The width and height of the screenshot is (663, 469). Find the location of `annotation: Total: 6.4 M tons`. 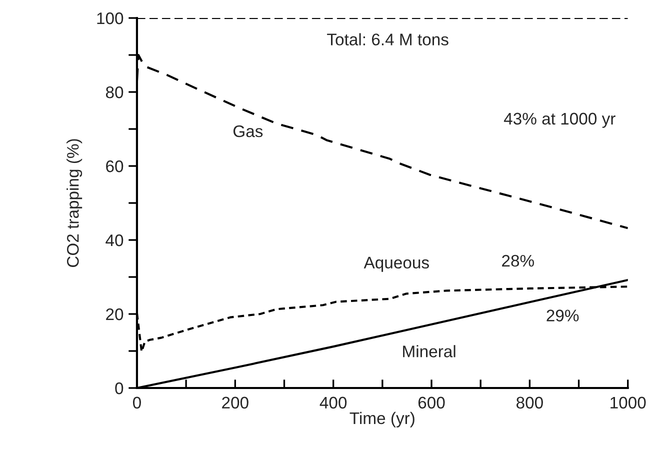

annotation: Total: 6.4 M tons is located at coordinates (387, 39).